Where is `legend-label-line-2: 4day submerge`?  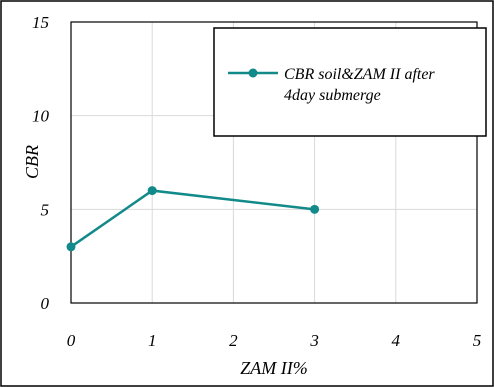
legend-label-line-2: 4day submerge is located at coordinates (332, 95).